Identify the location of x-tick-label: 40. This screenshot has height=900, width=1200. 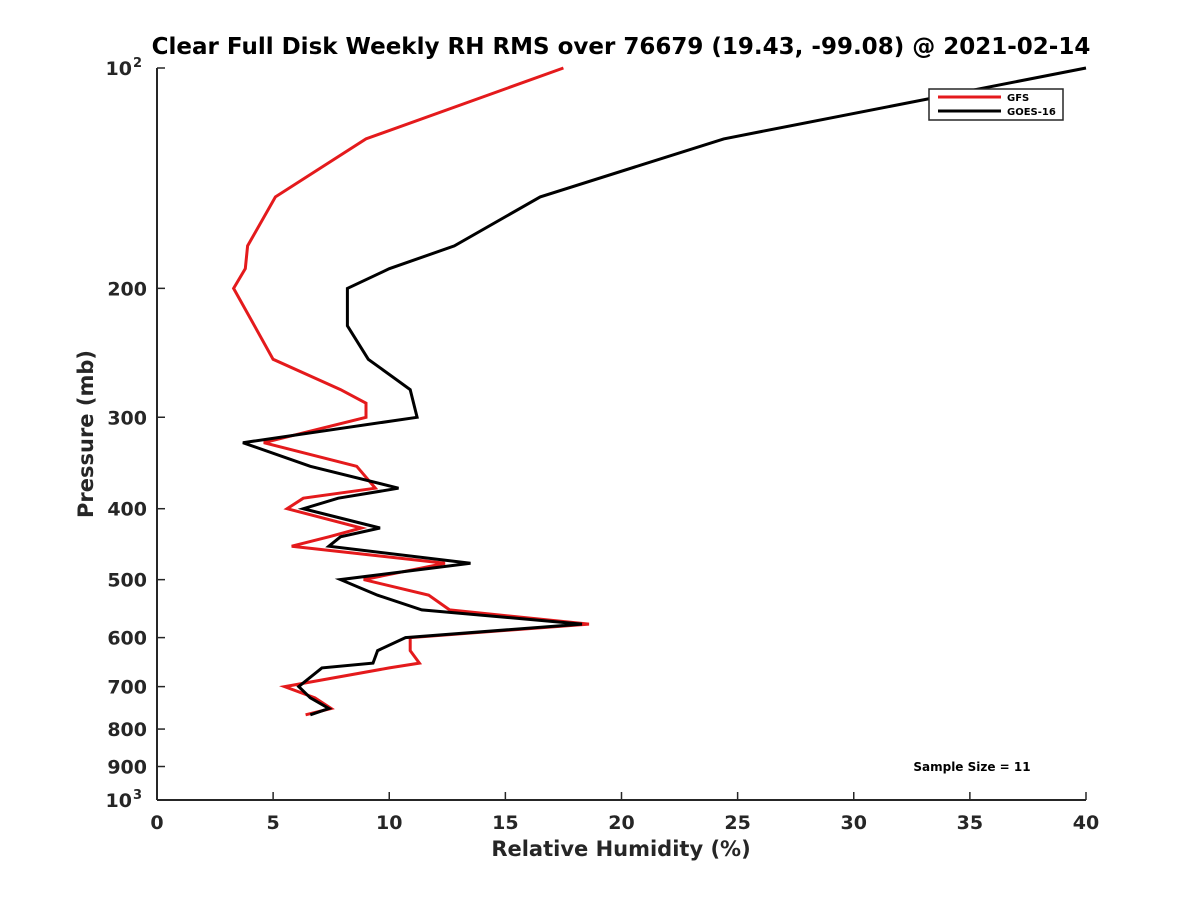
(1086, 823).